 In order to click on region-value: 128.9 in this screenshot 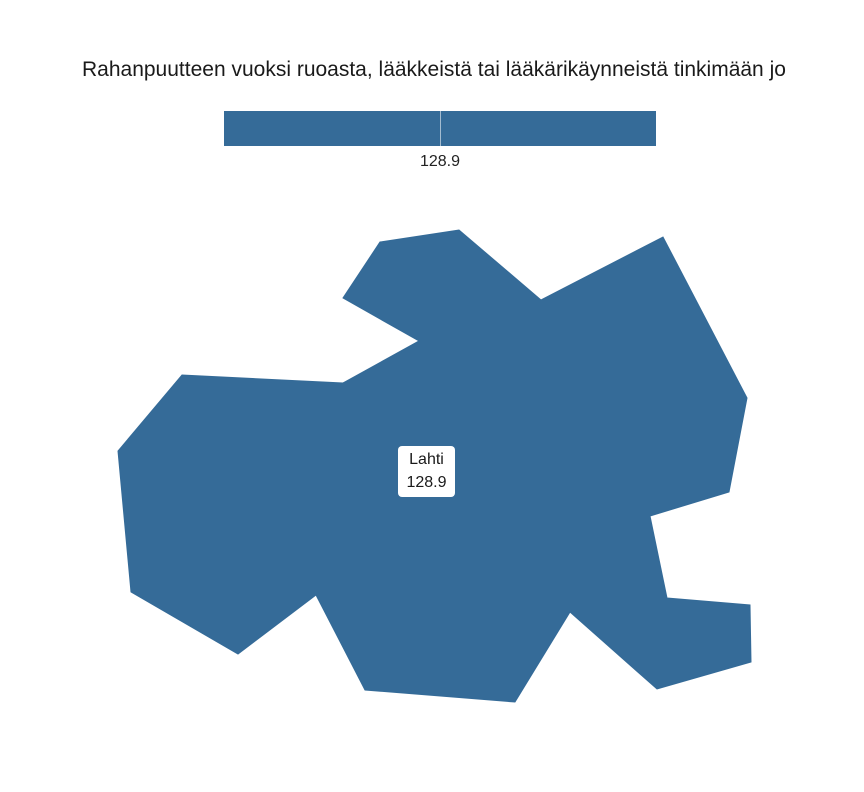, I will do `click(426, 482)`.